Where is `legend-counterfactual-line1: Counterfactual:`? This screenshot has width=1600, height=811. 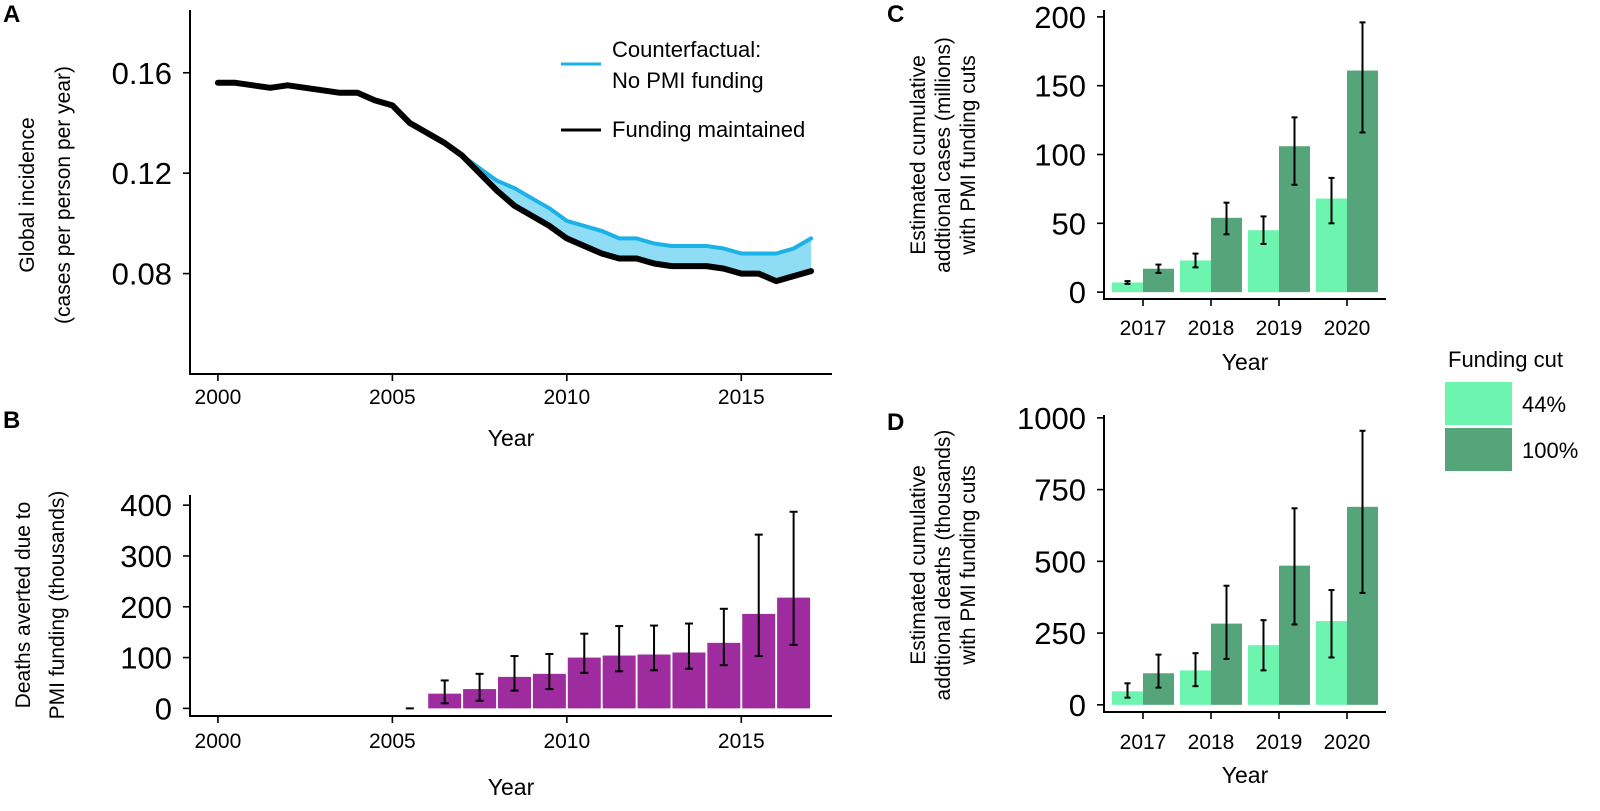 legend-counterfactual-line1: Counterfactual: is located at coordinates (686, 49).